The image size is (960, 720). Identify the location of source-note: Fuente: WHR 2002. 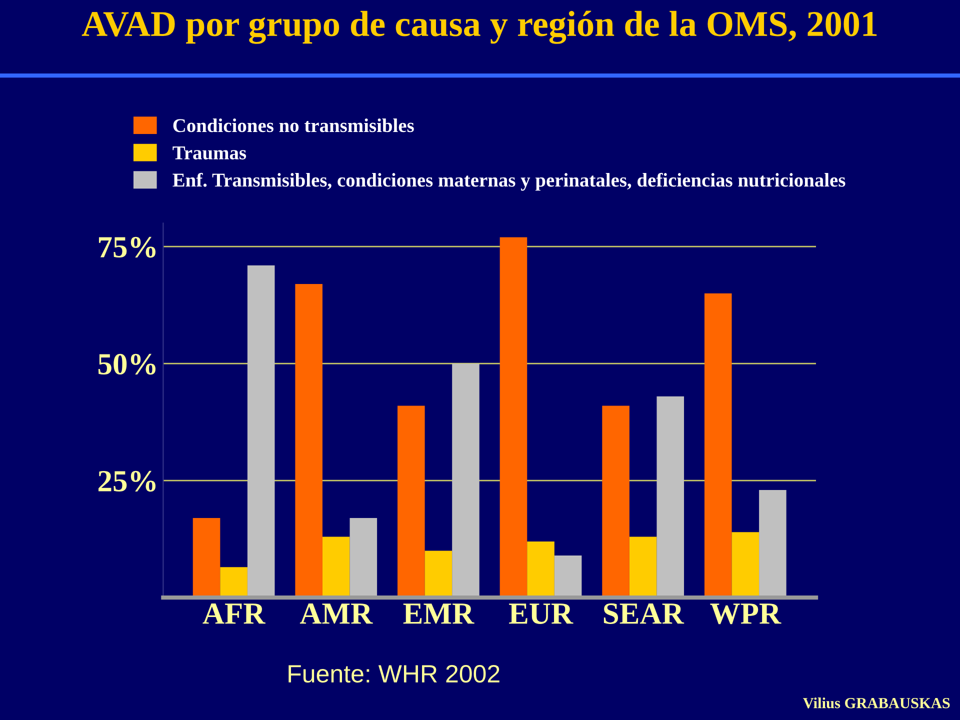
(394, 673).